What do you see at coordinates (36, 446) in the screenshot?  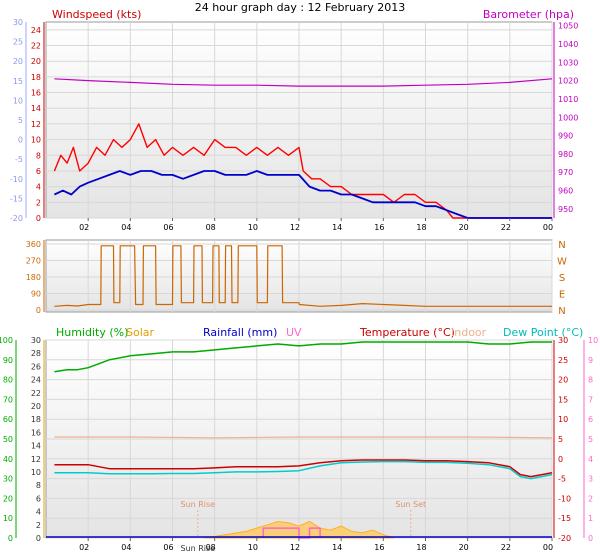 I see `p3-solar-tick-14: 14` at bounding box center [36, 446].